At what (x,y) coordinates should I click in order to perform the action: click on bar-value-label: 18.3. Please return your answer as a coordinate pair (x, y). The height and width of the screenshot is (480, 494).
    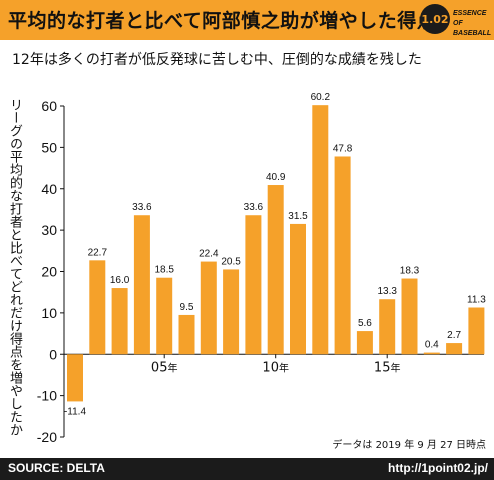
    Looking at the image, I should click on (410, 271).